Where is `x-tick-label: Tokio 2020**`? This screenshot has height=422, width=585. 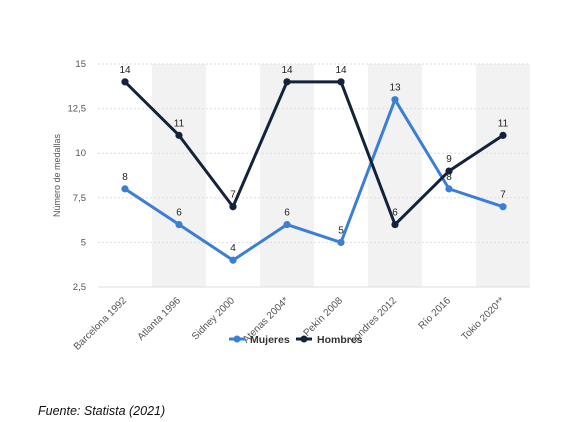
x-tick-label: Tokio 2020** is located at coordinates (484, 319).